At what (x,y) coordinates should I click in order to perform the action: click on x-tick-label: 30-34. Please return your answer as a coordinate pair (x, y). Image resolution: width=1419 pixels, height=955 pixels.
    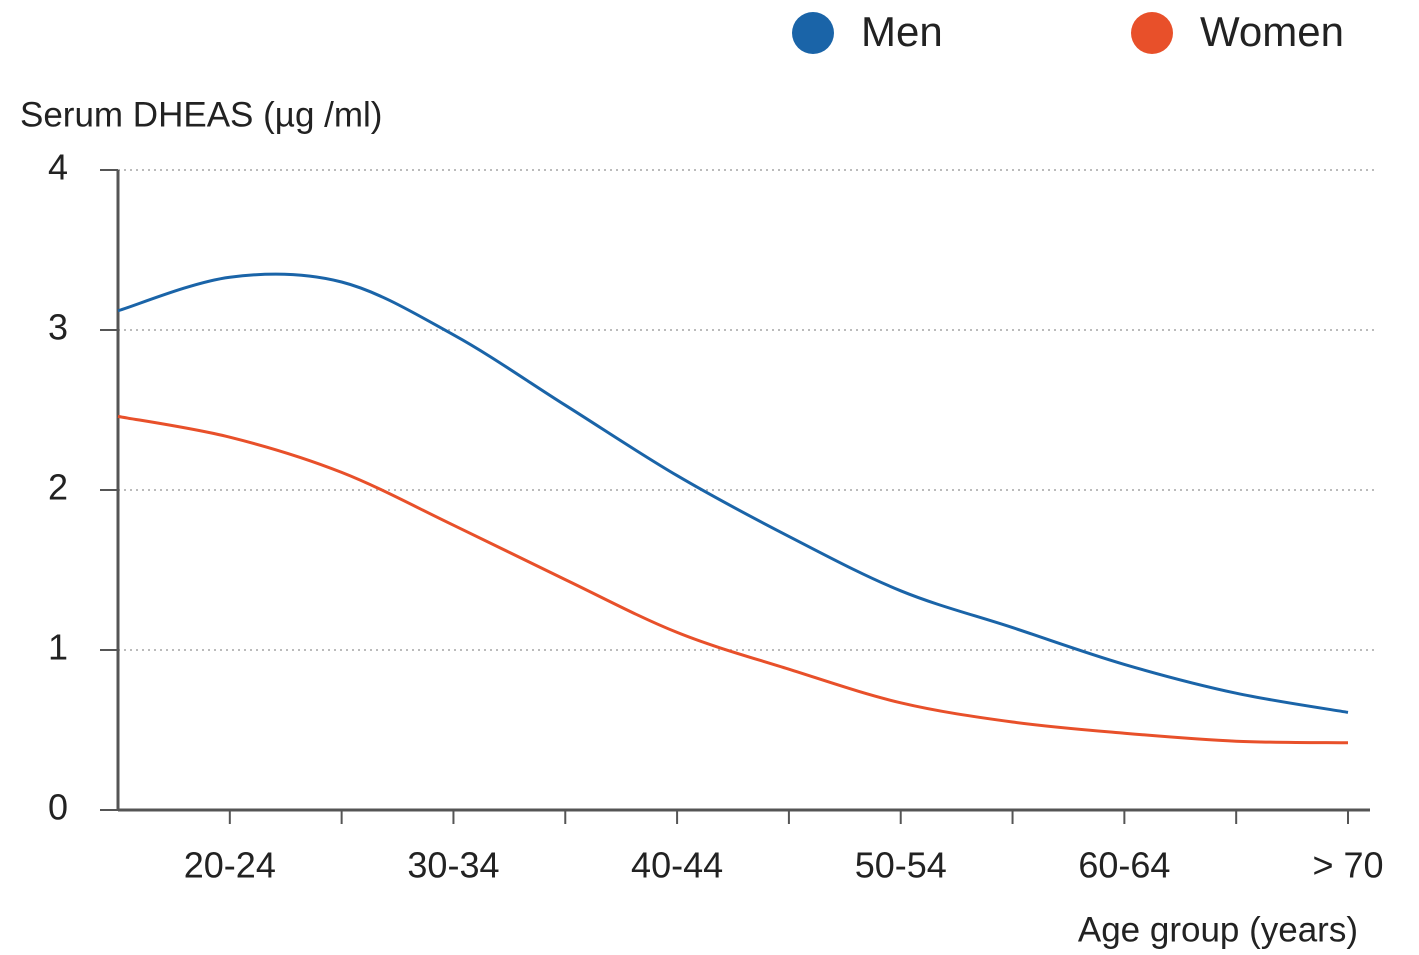
    Looking at the image, I should click on (453, 865).